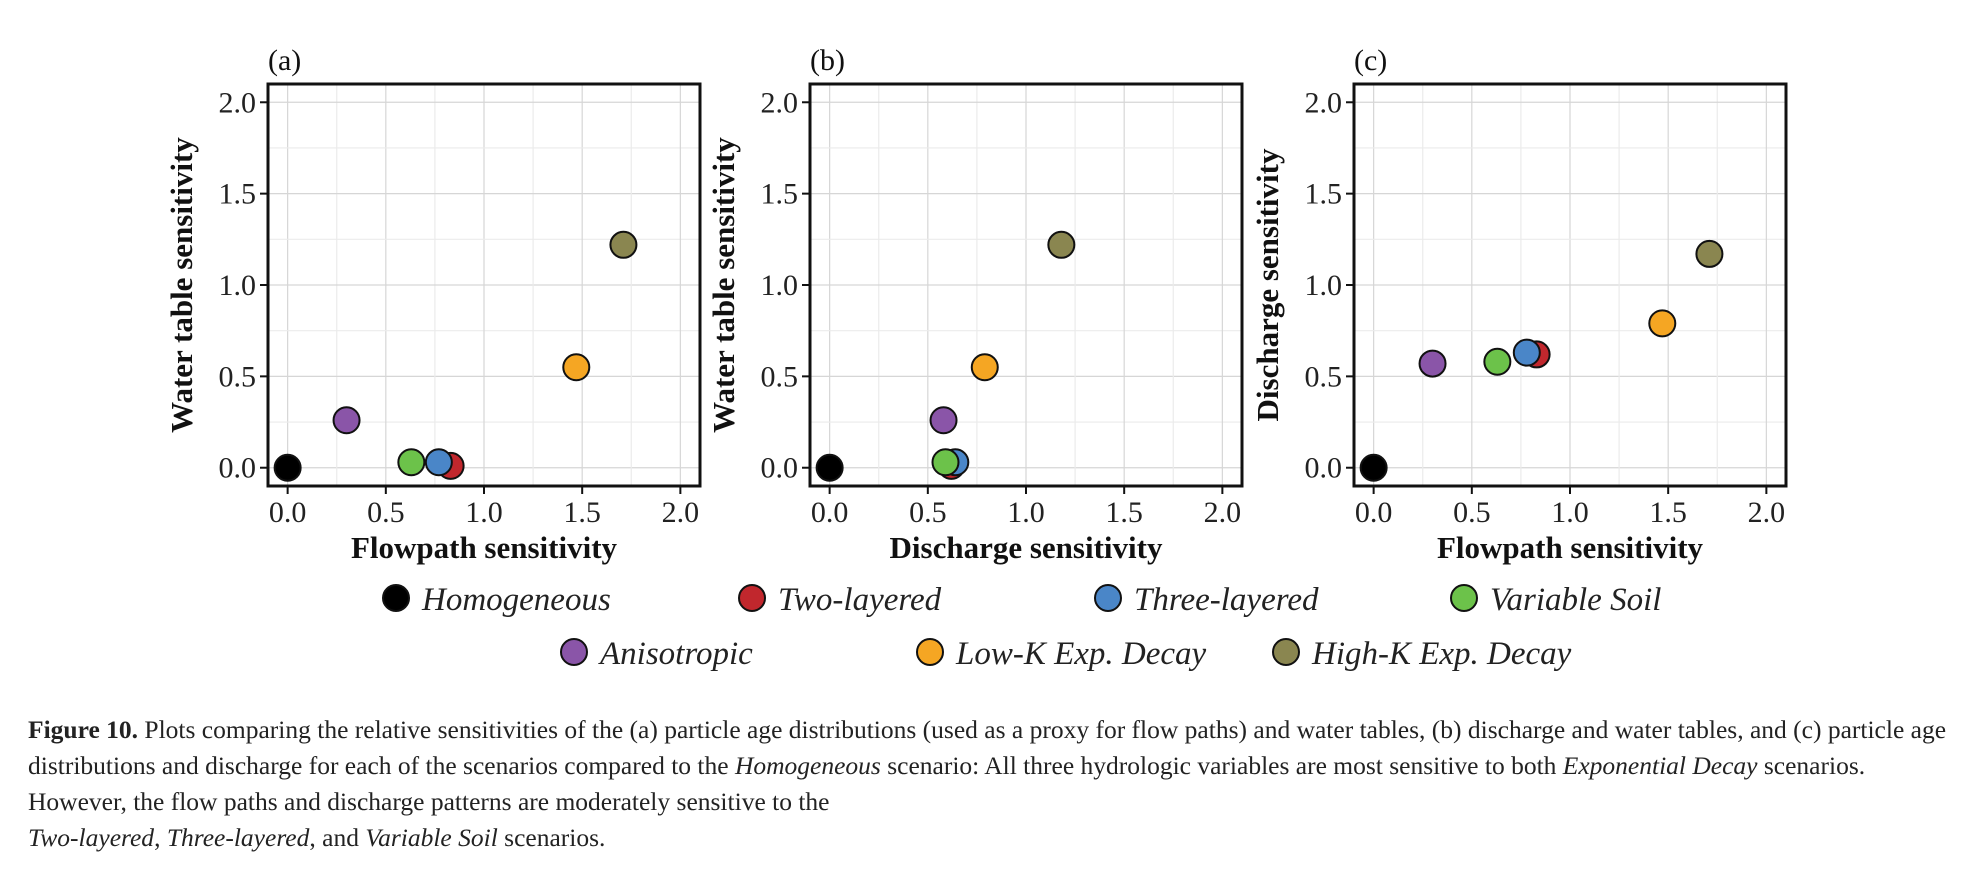 The height and width of the screenshot is (892, 1968). I want to click on caption-italic: Homogeneous, so click(807, 765).